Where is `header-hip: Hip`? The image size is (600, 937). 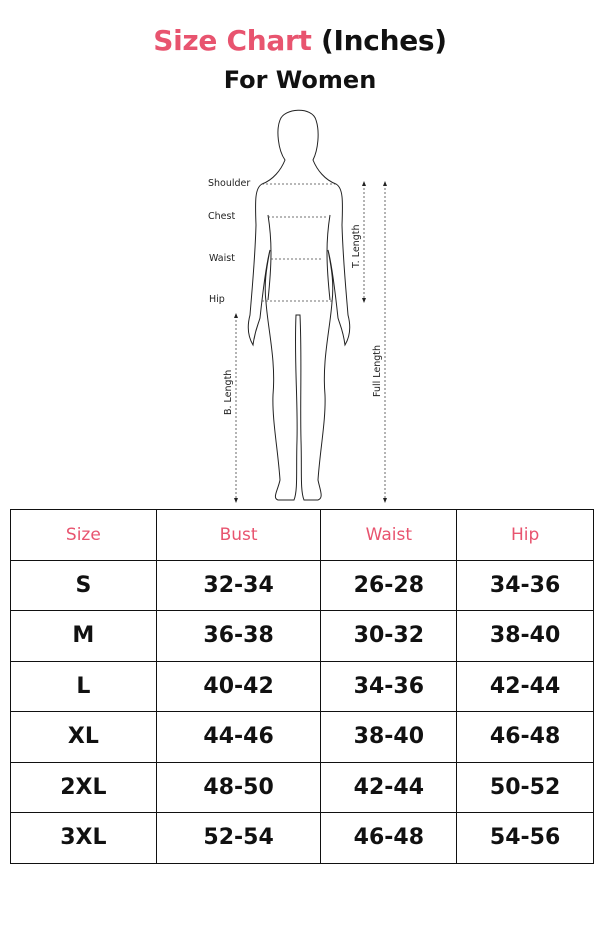 header-hip: Hip is located at coordinates (525, 535).